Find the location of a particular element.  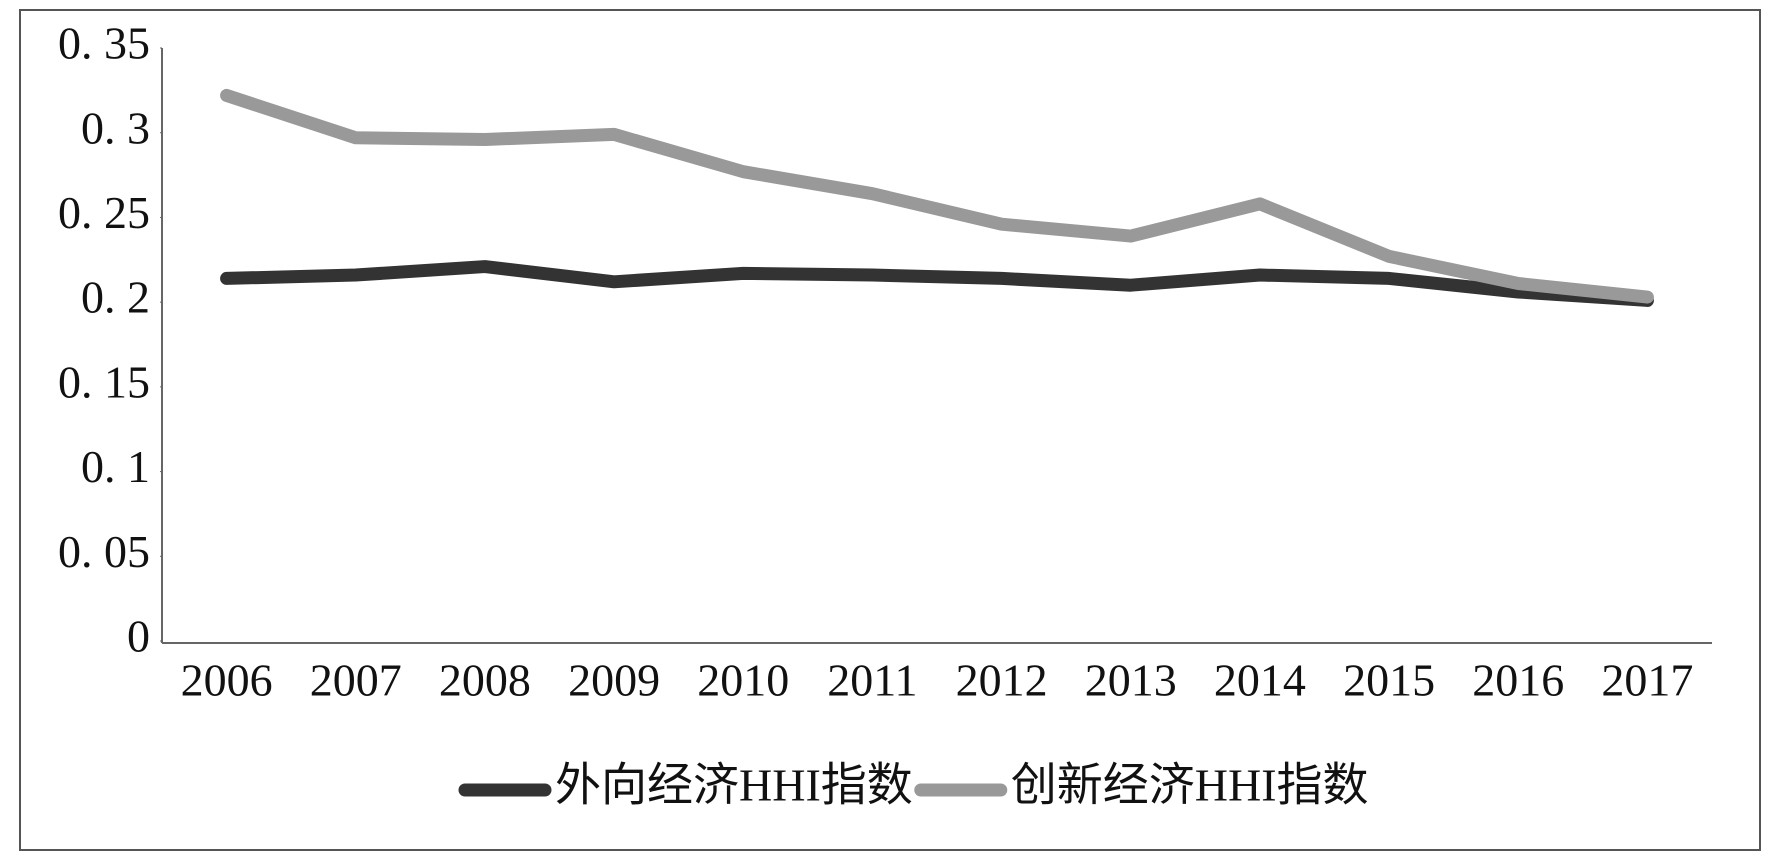

x-tick-label: 2016 is located at coordinates (1518, 680).